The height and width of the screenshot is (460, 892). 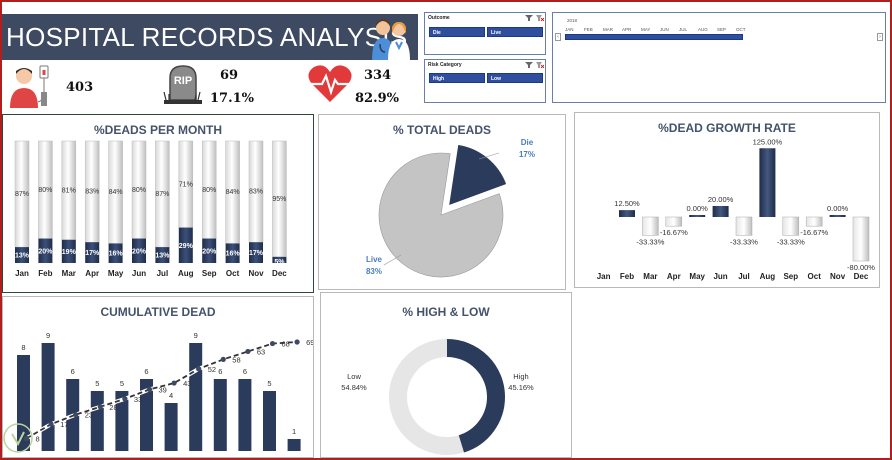 What do you see at coordinates (163, 273) in the screenshot?
I see `x-tick-jul: Jul` at bounding box center [163, 273].